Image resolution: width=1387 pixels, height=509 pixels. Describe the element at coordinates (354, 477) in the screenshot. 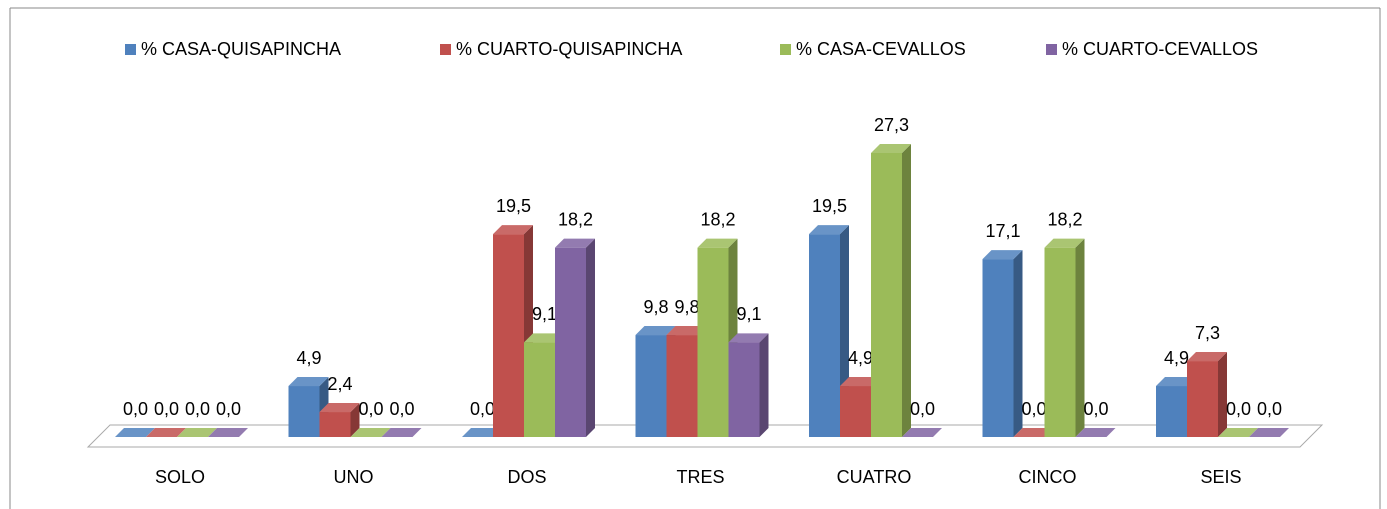

I see `x-tick-label: UNO` at that location.